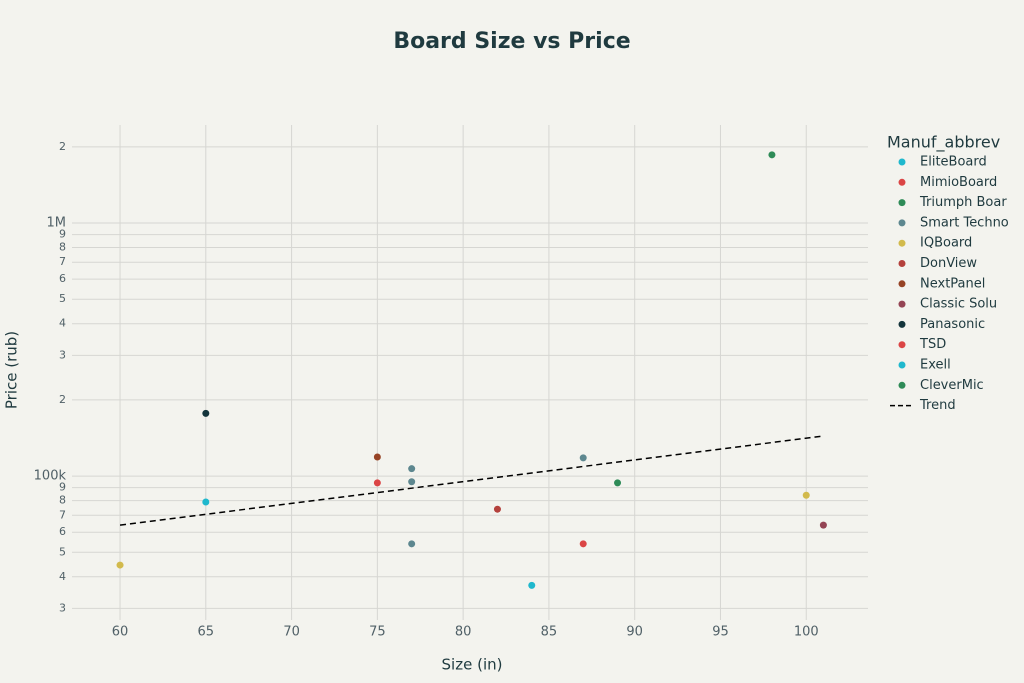 The width and height of the screenshot is (1024, 683). Describe the element at coordinates (634, 632) in the screenshot. I see `x-tick-label: 90` at that location.